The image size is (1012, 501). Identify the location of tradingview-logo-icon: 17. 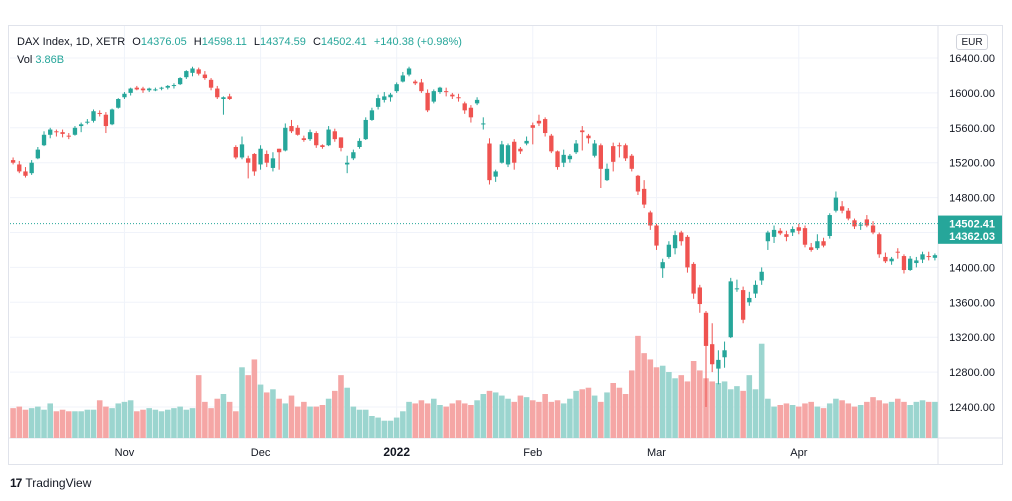
(16, 483).